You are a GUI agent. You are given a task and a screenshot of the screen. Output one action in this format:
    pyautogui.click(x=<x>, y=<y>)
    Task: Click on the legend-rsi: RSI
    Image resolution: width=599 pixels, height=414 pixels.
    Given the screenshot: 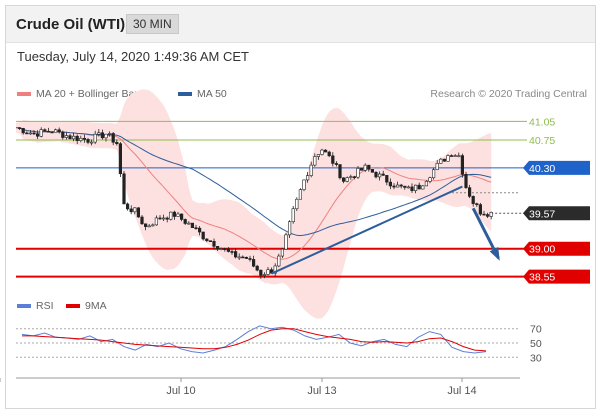 What is the action you would take?
    pyautogui.click(x=35, y=306)
    